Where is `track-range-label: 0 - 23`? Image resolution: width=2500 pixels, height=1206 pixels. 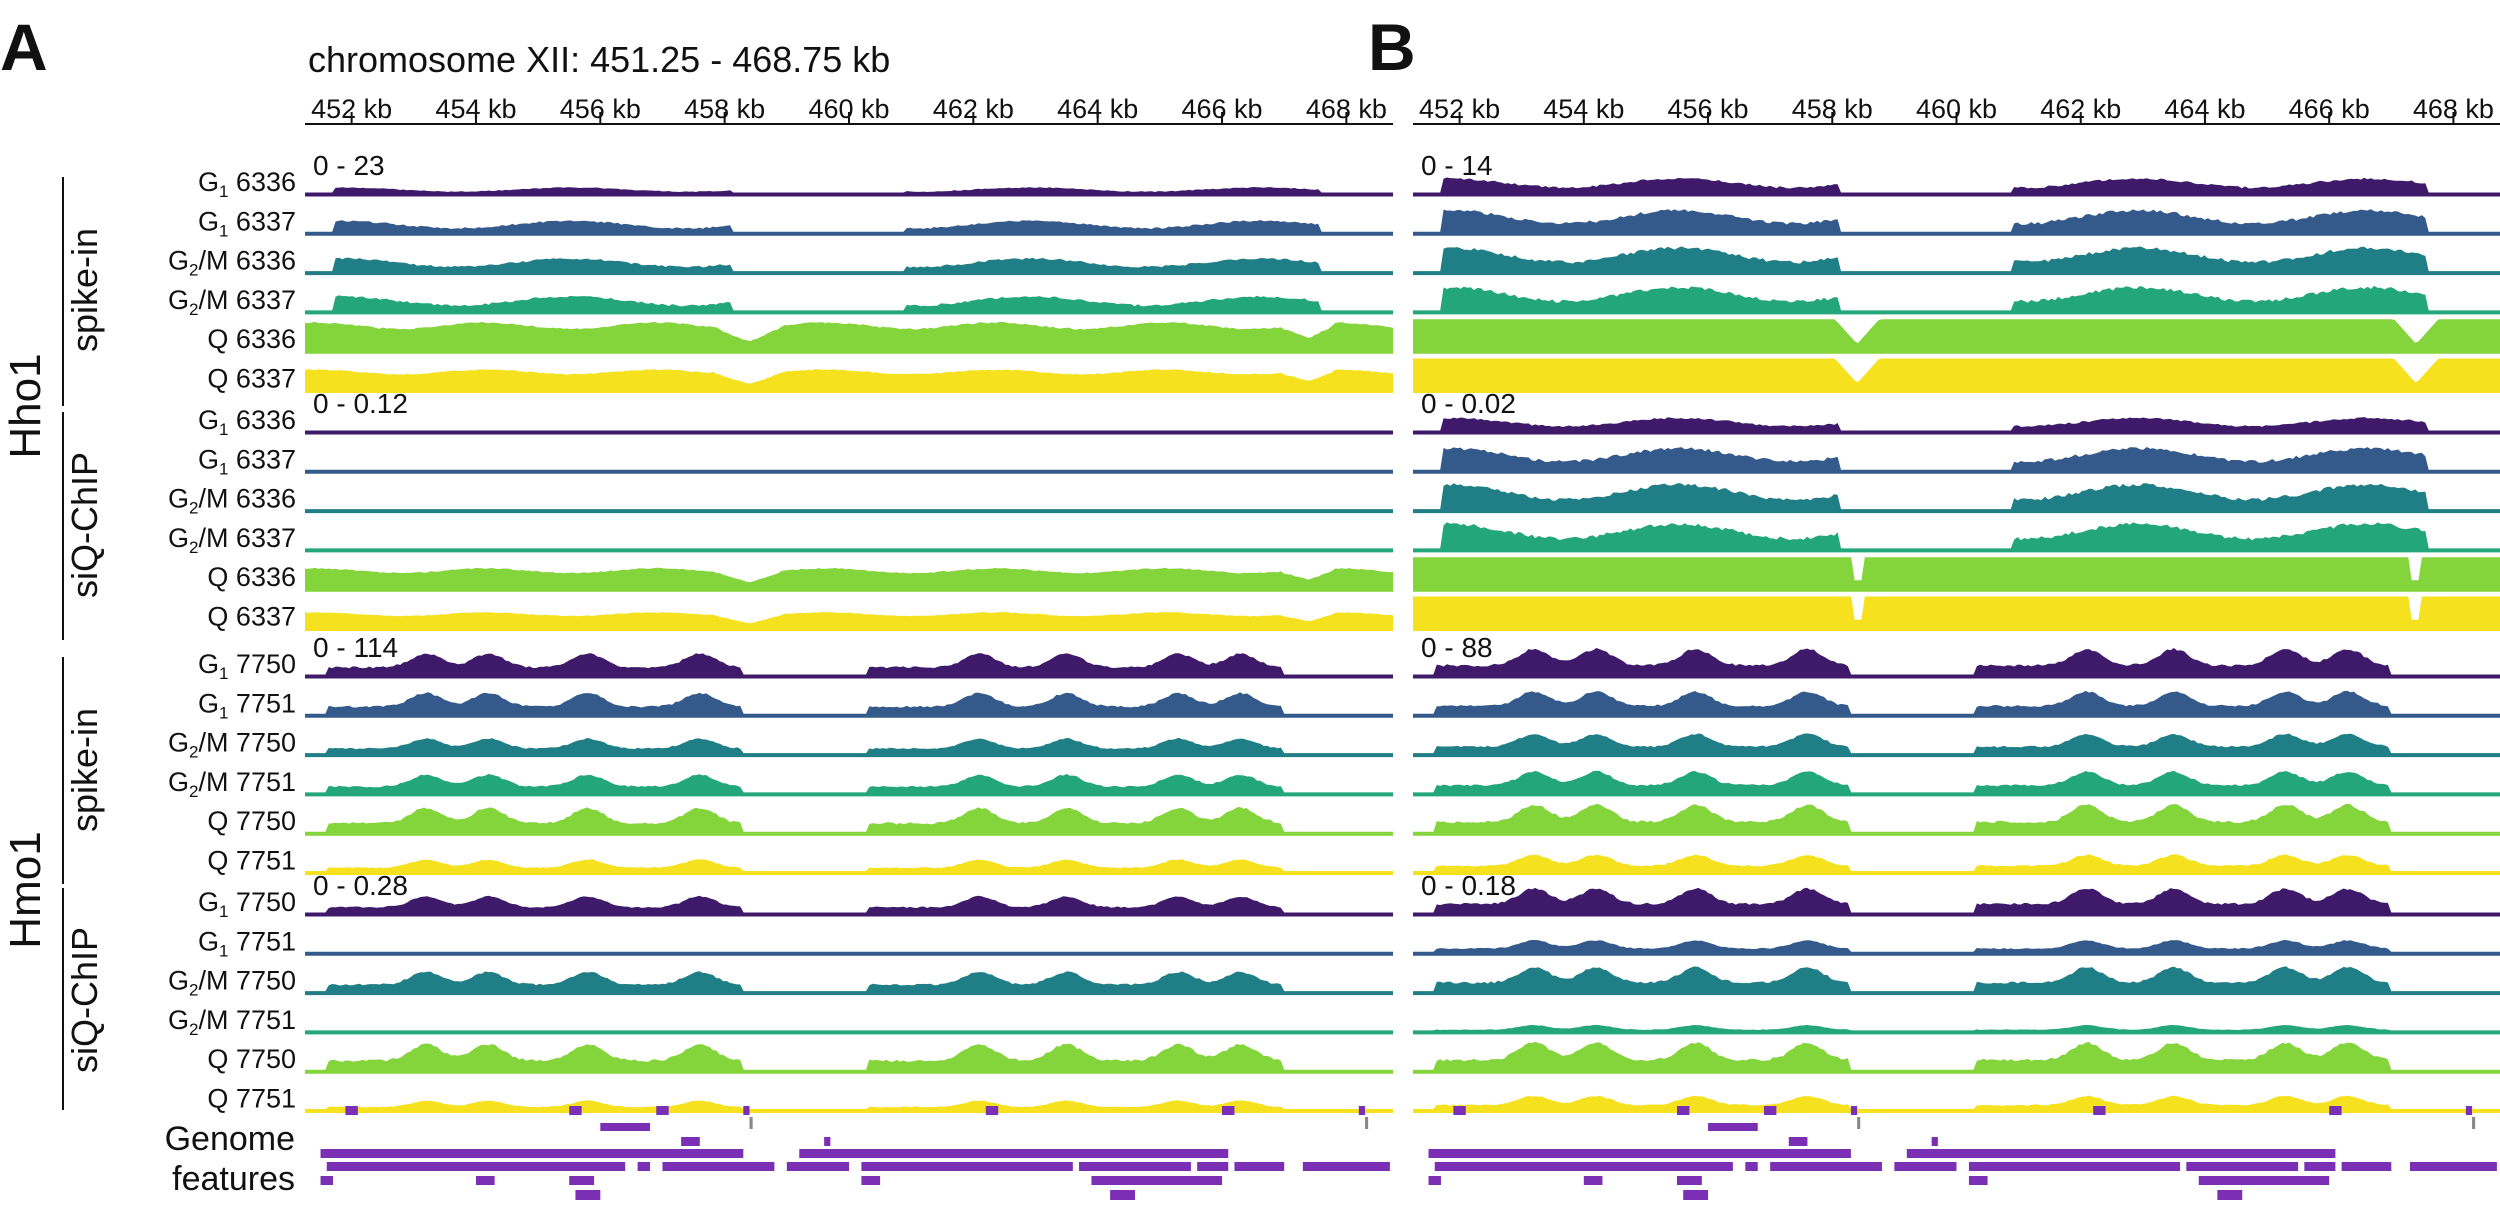
track-range-label: 0 - 23 is located at coordinates (349, 165).